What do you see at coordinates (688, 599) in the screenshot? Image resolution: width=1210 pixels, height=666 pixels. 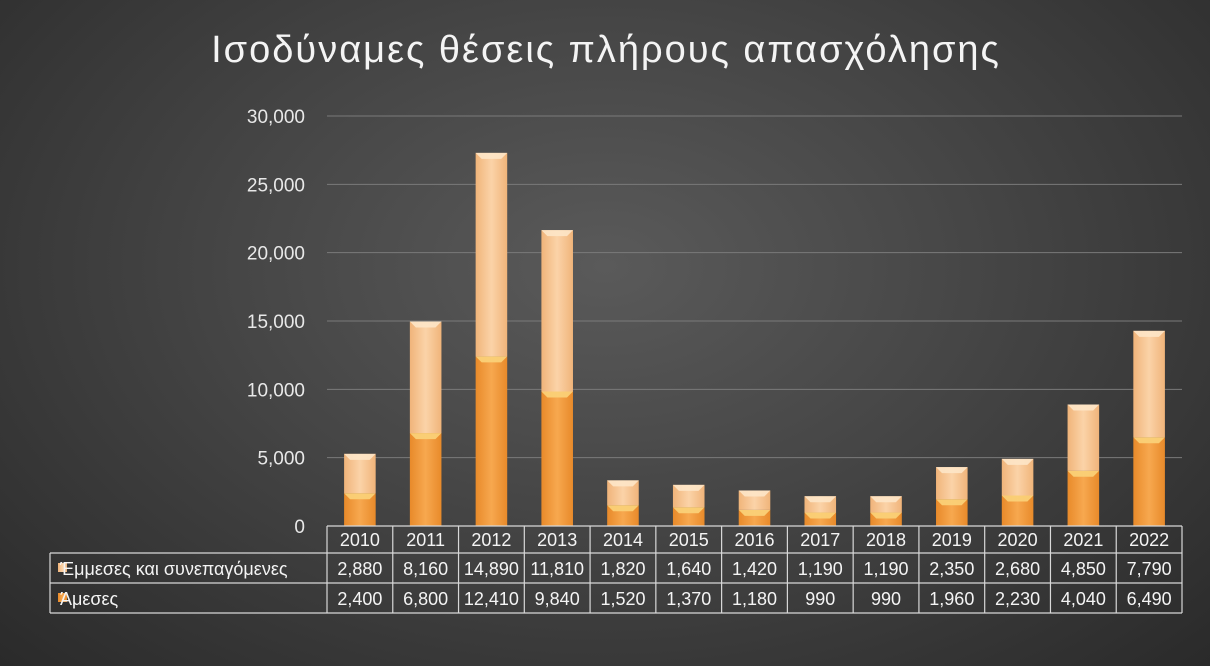 I see `data-value: 1,370` at bounding box center [688, 599].